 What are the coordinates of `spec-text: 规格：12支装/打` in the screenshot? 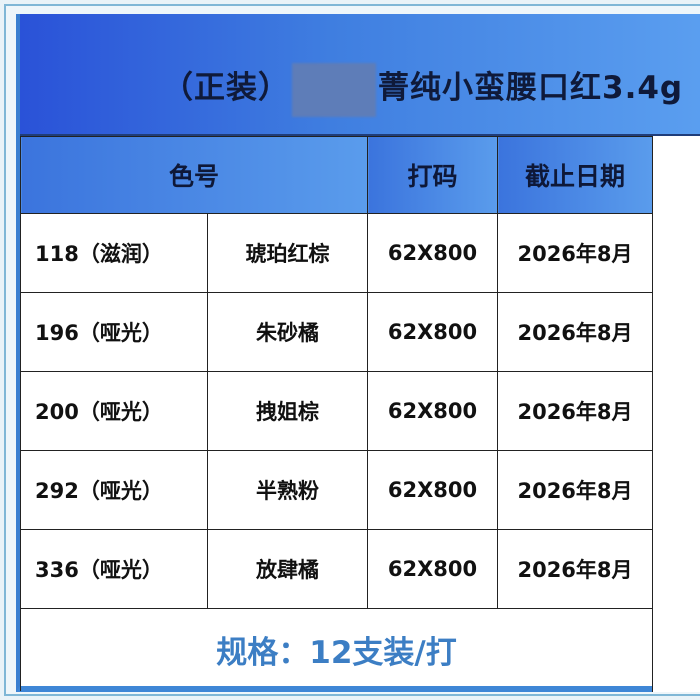 It's located at (336, 649).